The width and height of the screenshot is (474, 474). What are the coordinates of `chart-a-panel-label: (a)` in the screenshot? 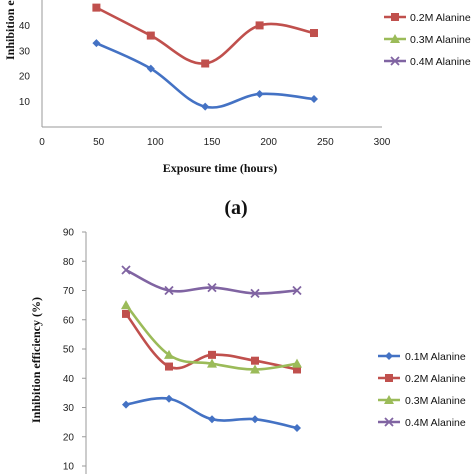 It's located at (235, 208).